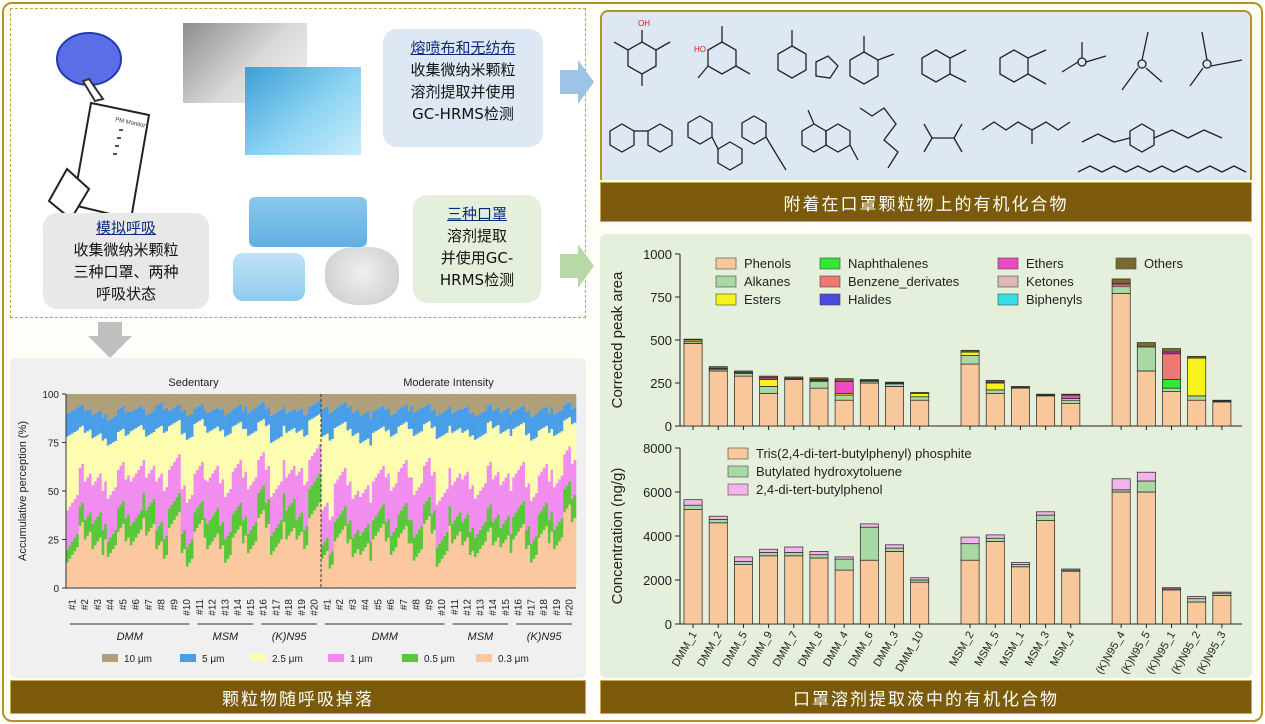  I want to click on funnel-neck, so click(93, 90).